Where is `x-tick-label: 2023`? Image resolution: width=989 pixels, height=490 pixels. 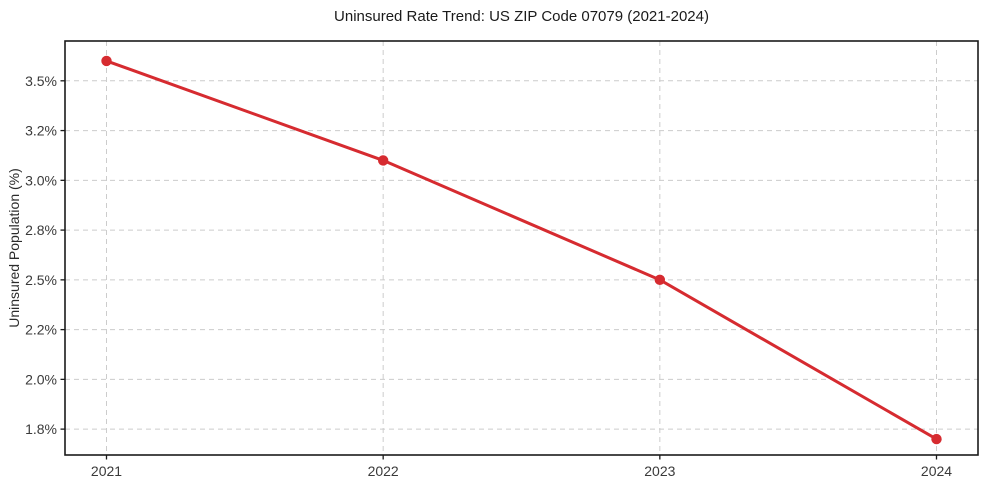
x-tick-label: 2023 is located at coordinates (659, 471).